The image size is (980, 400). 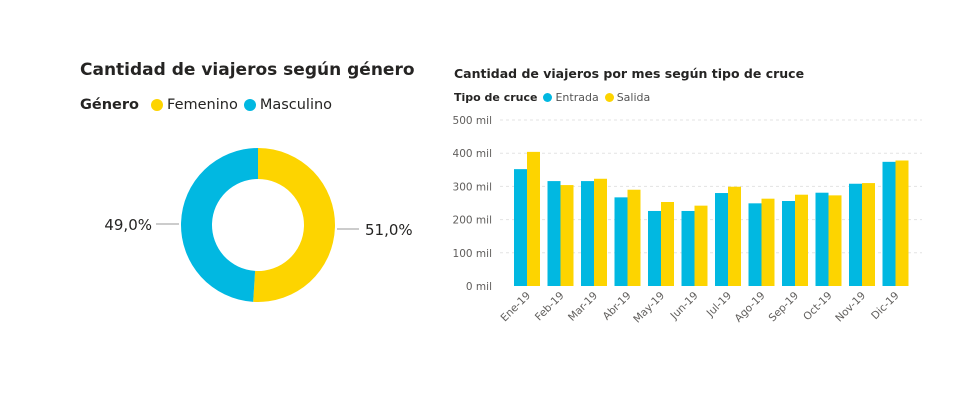 I want to click on legend-item-salida: Salida, so click(x=627, y=97).